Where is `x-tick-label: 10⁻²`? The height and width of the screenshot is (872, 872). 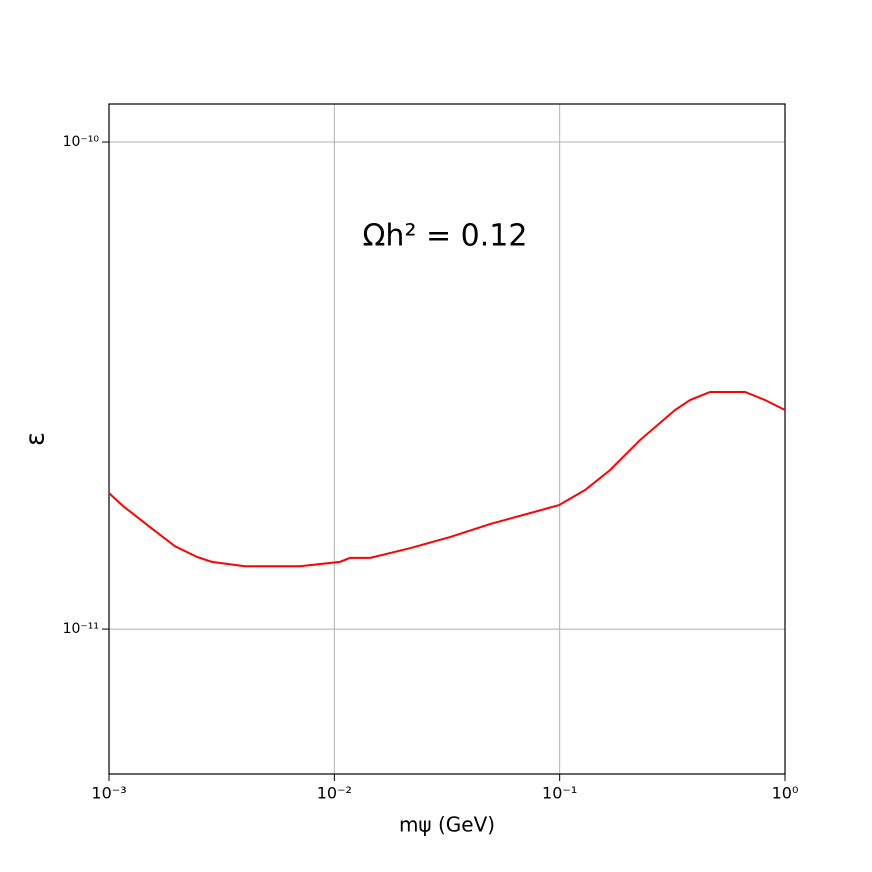
x-tick-label: 10⁻² is located at coordinates (334, 793).